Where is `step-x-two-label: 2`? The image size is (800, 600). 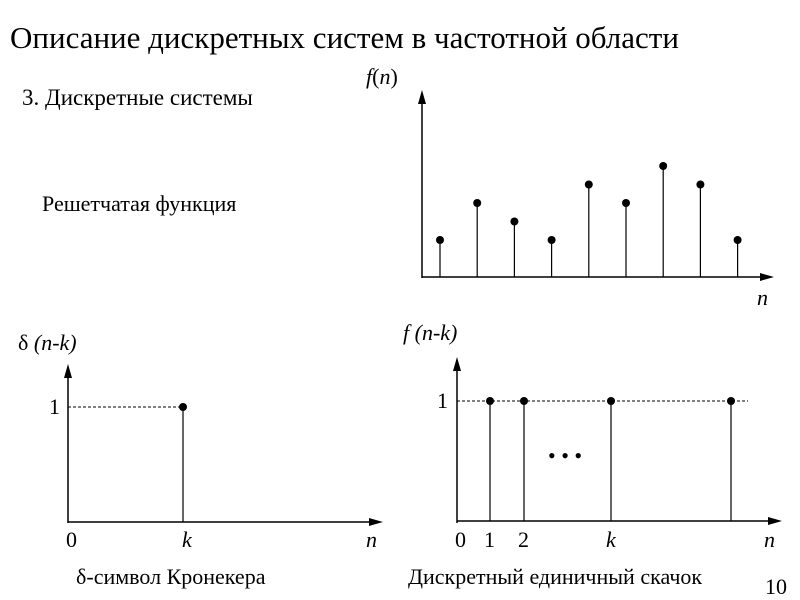 step-x-two-label: 2 is located at coordinates (523, 539).